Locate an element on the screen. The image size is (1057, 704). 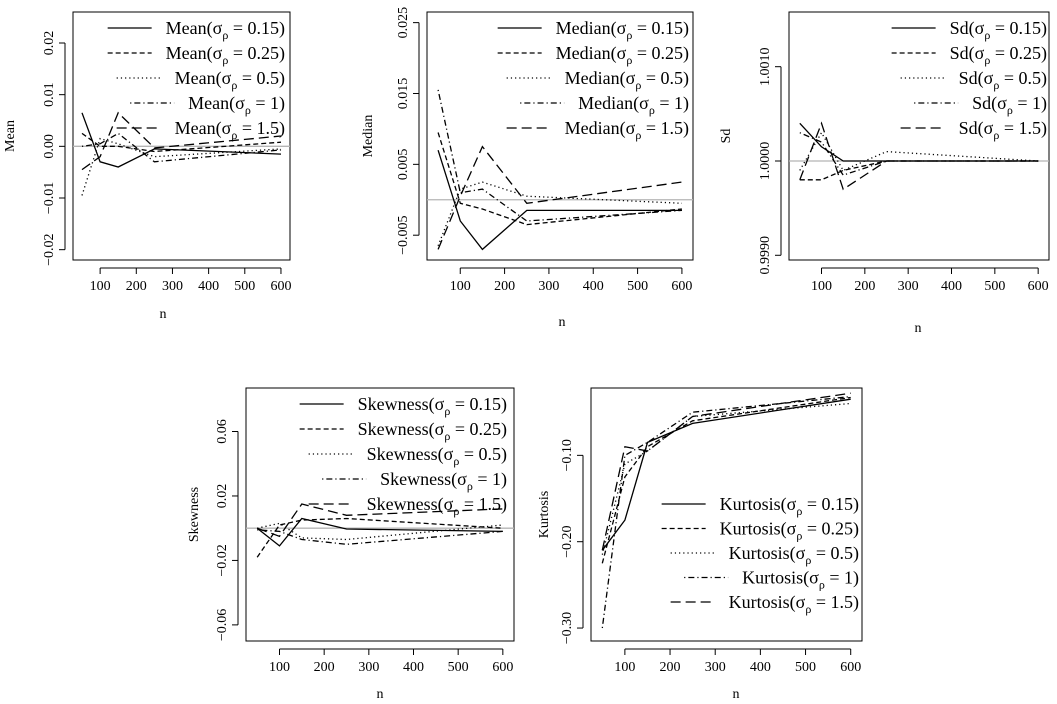
y-tick-label: −0.02 is located at coordinates (222, 560).